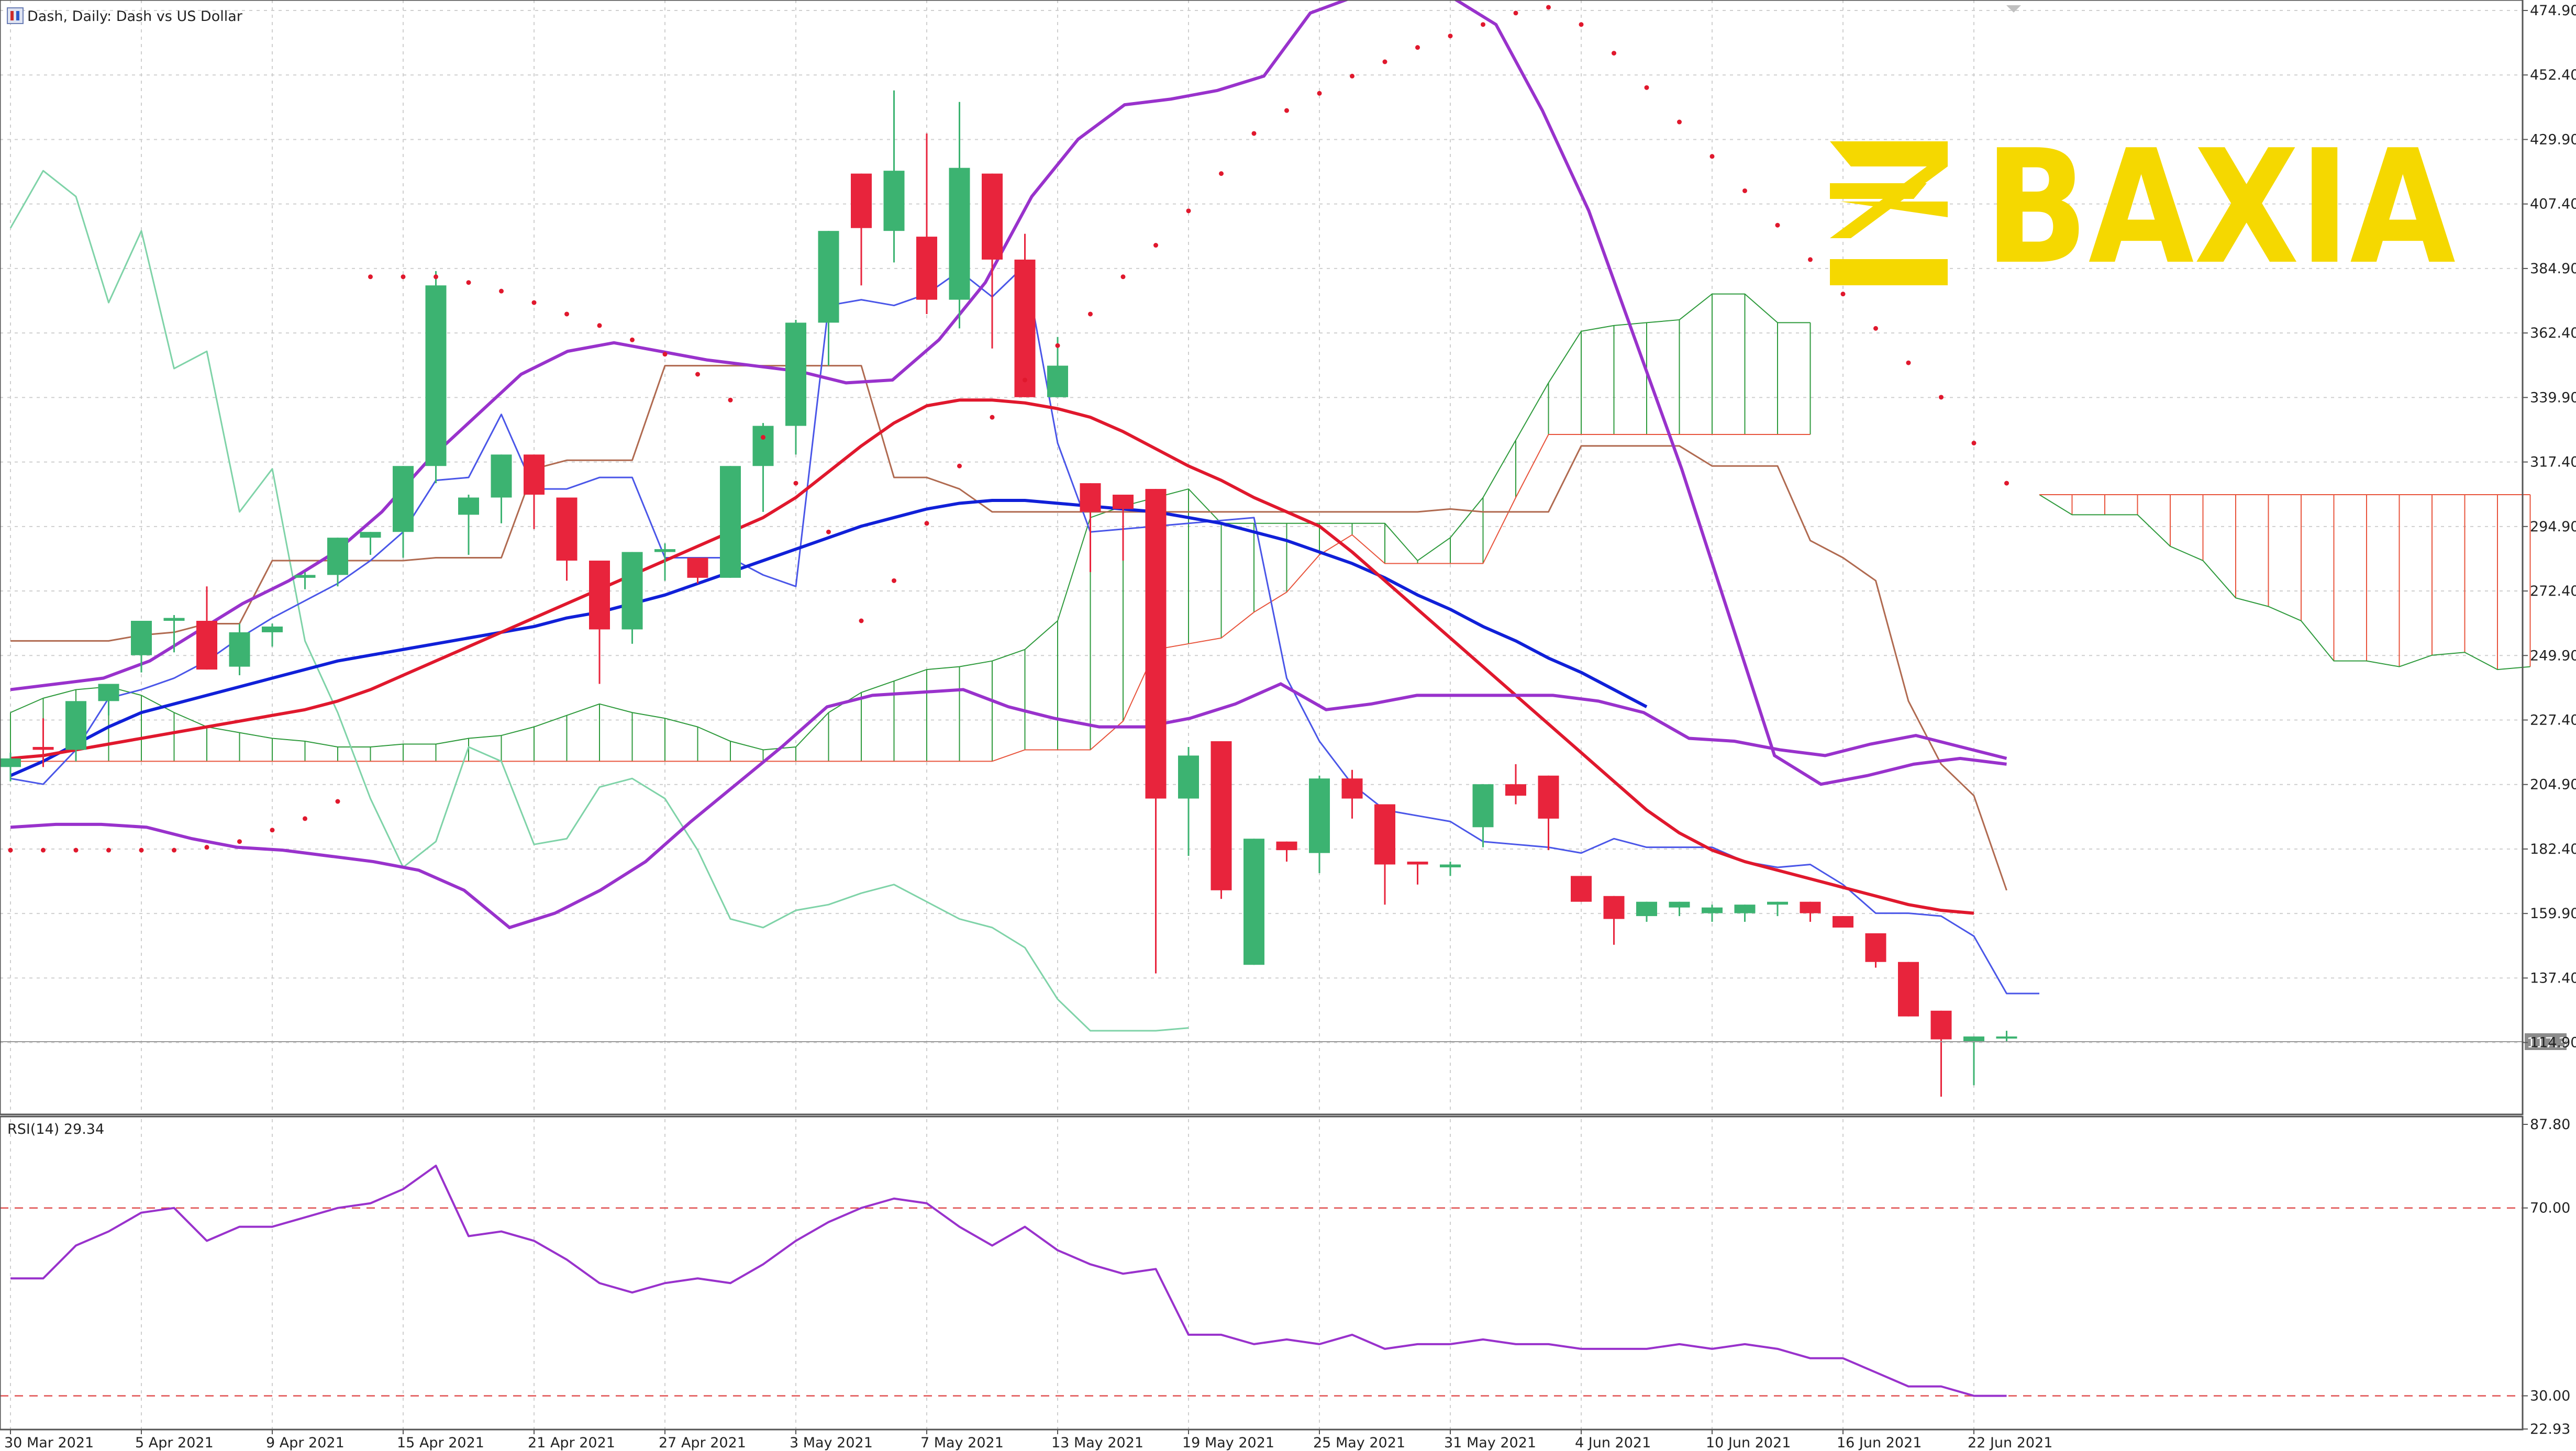 The width and height of the screenshot is (2576, 1451). Describe the element at coordinates (2553, 656) in the screenshot. I see `price-tick-label: 249.90` at that location.